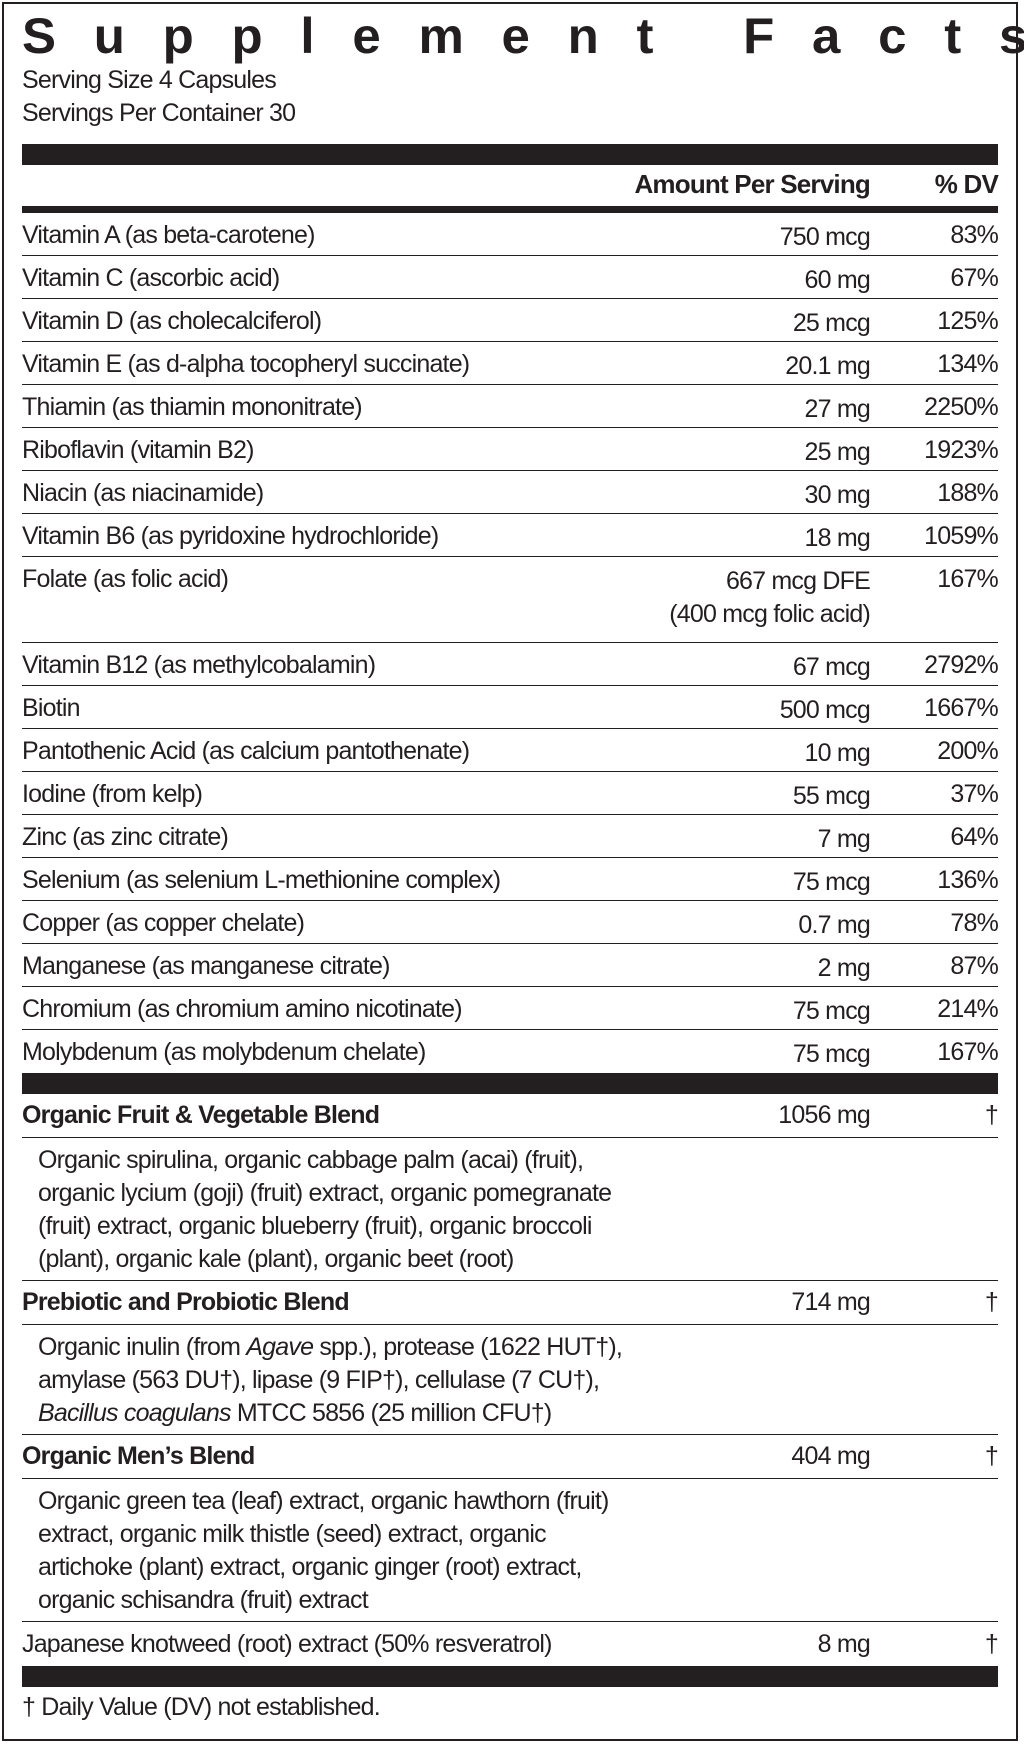  Describe the element at coordinates (510, 1303) in the screenshot. I see `blend-header: Prebiotic and Probiotic Blend 714 mg †` at that location.